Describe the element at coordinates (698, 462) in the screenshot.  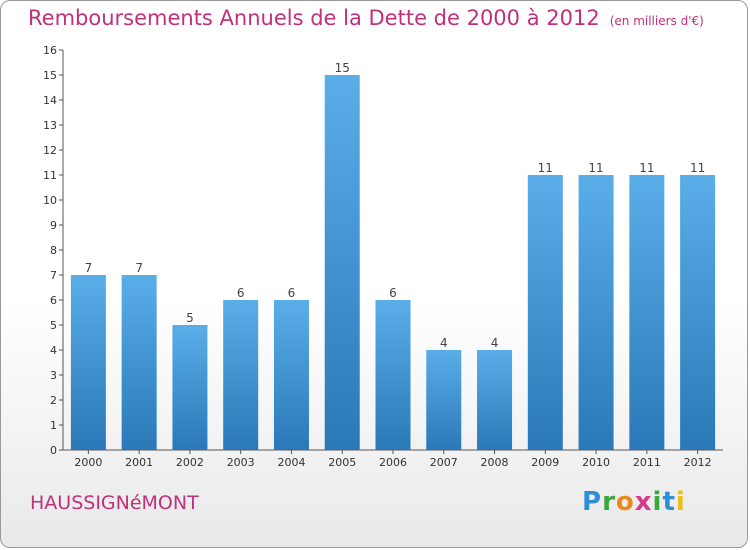
I see `x-tick-label: 2012` at that location.